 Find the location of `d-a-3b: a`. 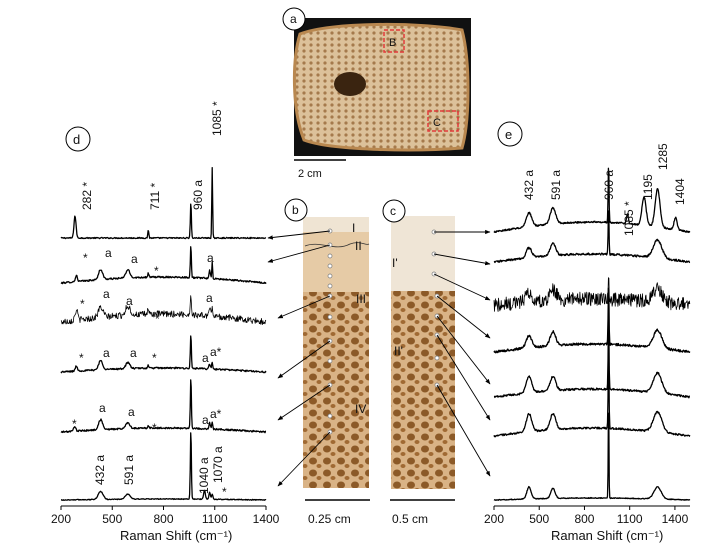

d-a-3b: a is located at coordinates (129, 301).